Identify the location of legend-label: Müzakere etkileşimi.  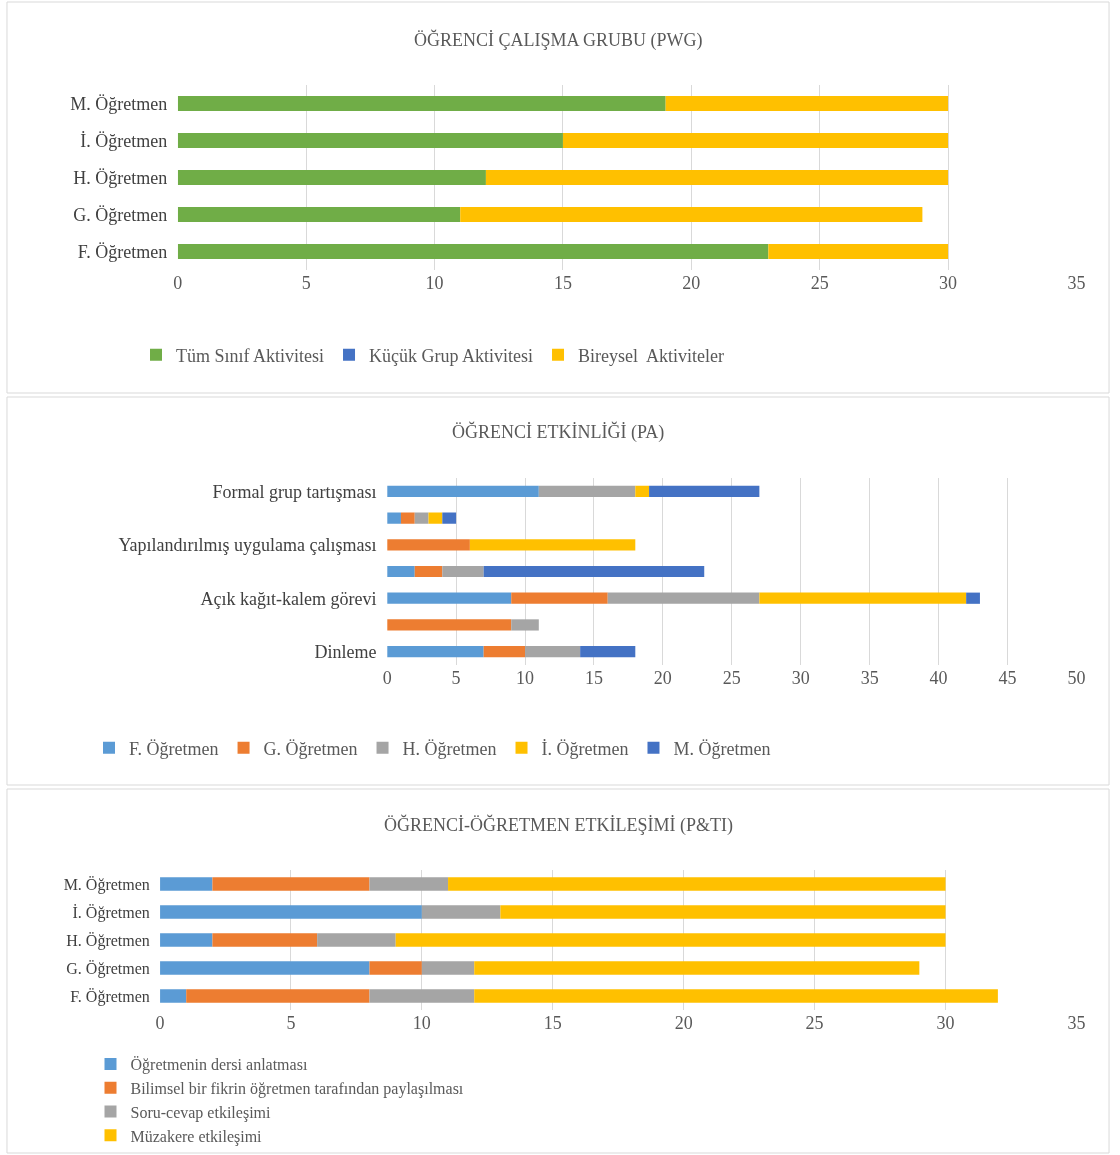
(196, 1136).